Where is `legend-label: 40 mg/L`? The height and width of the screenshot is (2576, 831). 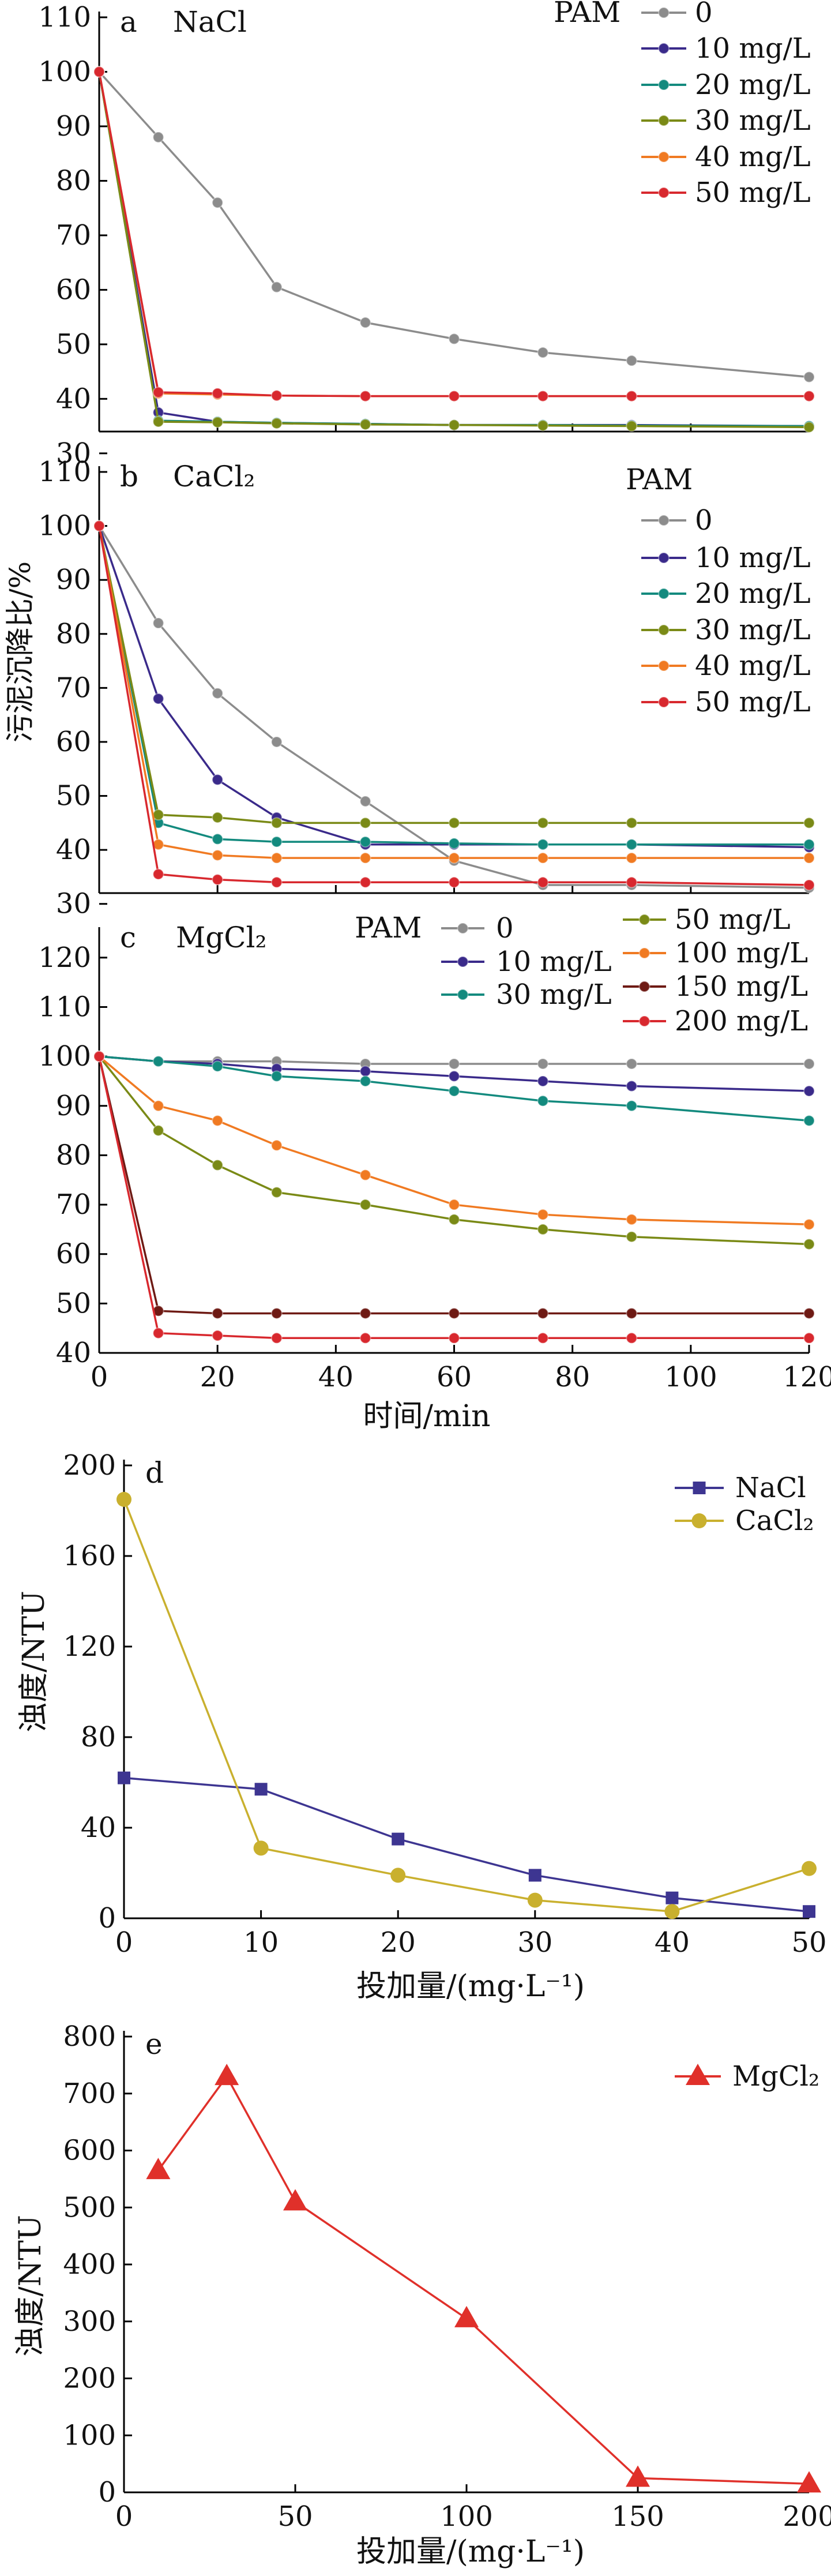 legend-label: 40 mg/L is located at coordinates (753, 666).